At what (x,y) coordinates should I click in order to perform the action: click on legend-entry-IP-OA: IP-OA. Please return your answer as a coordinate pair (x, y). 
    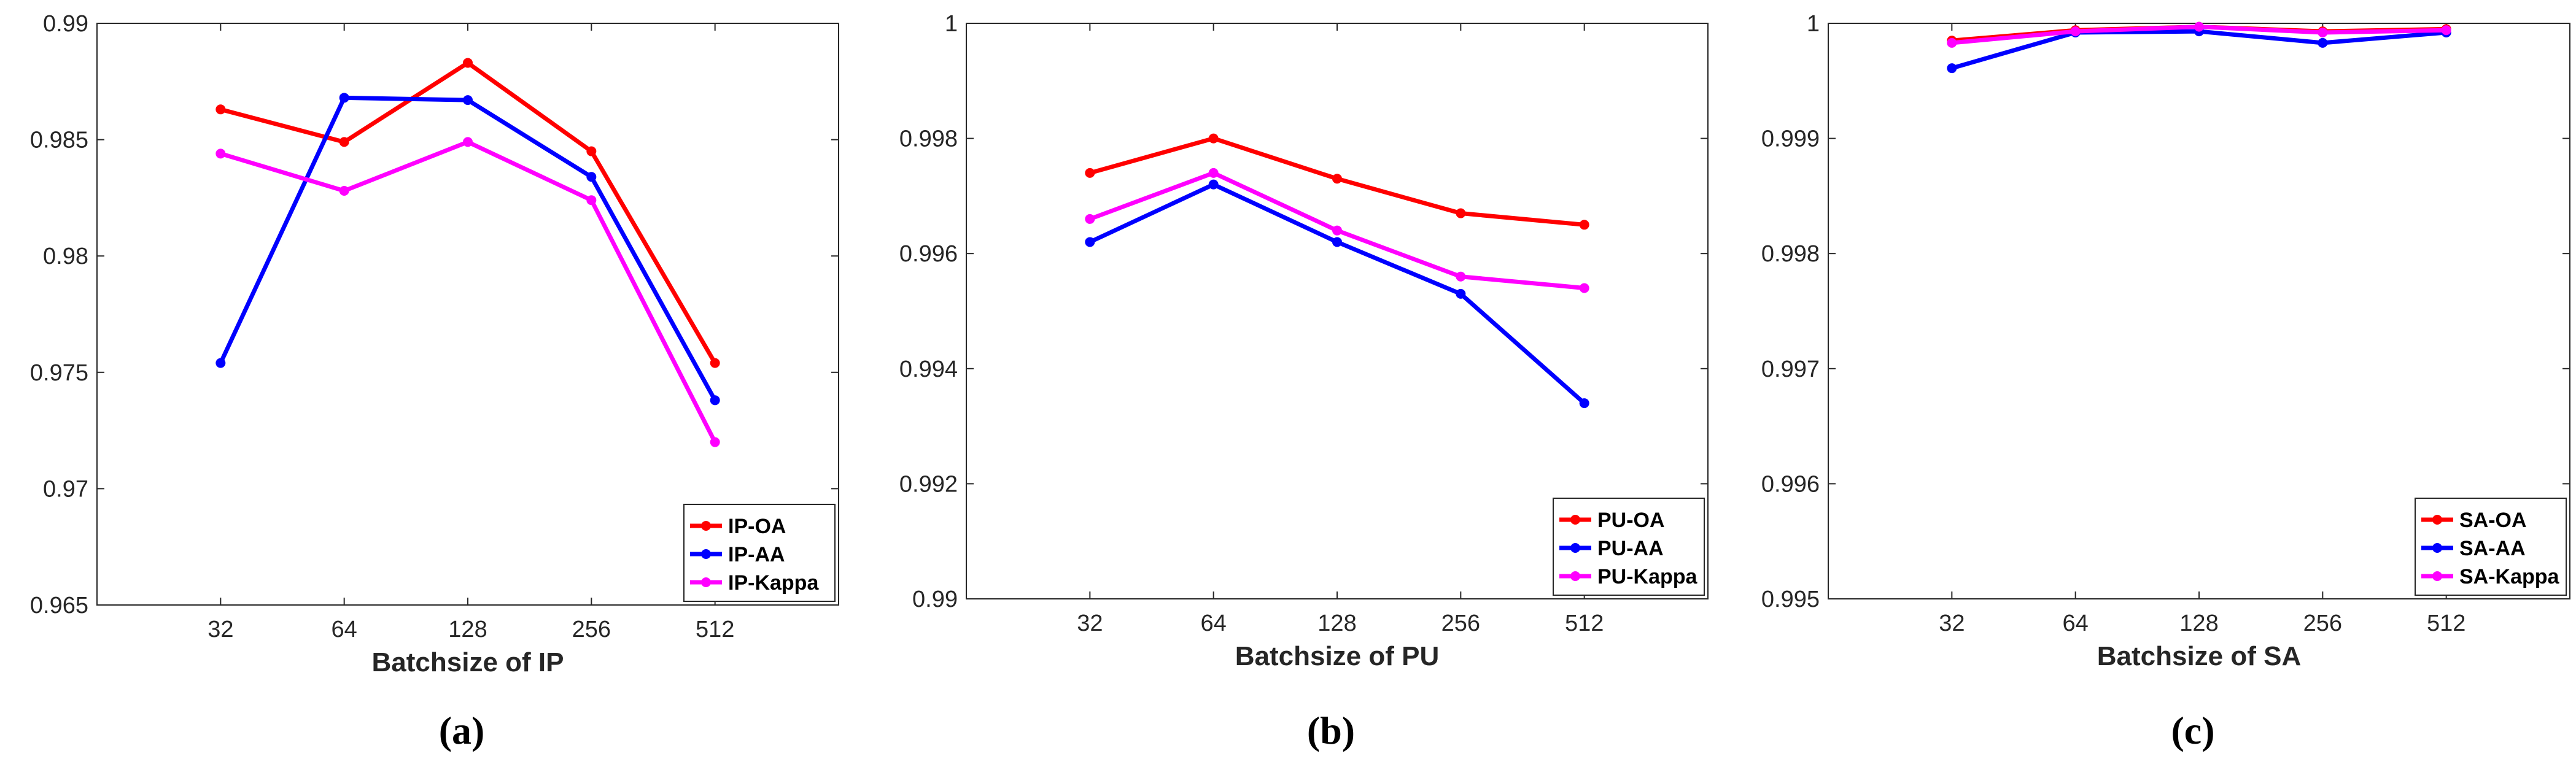
    Looking at the image, I should click on (757, 526).